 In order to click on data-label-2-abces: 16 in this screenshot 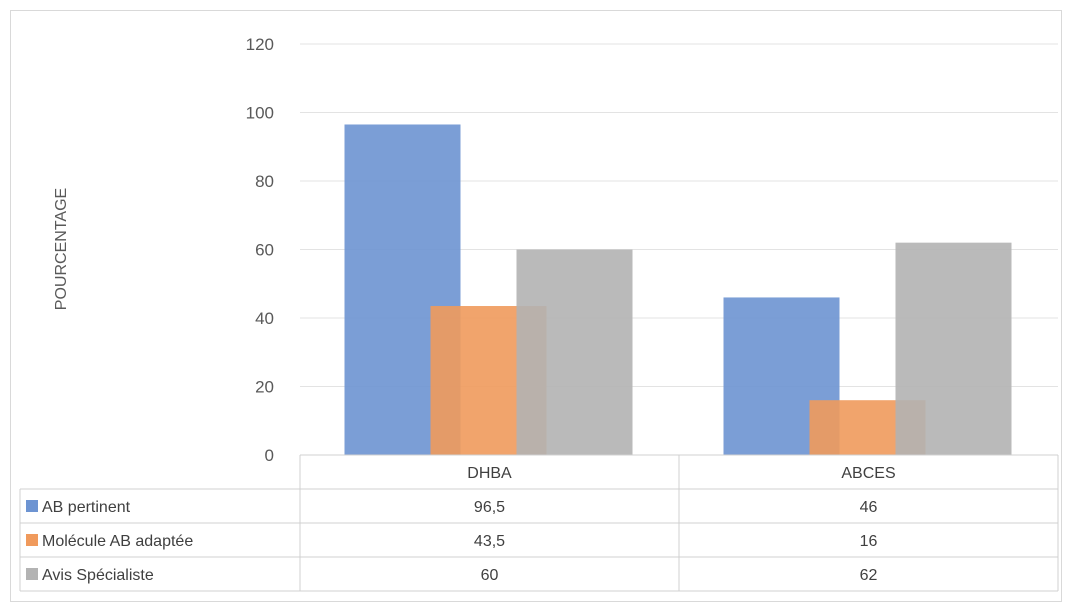, I will do `click(869, 541)`.